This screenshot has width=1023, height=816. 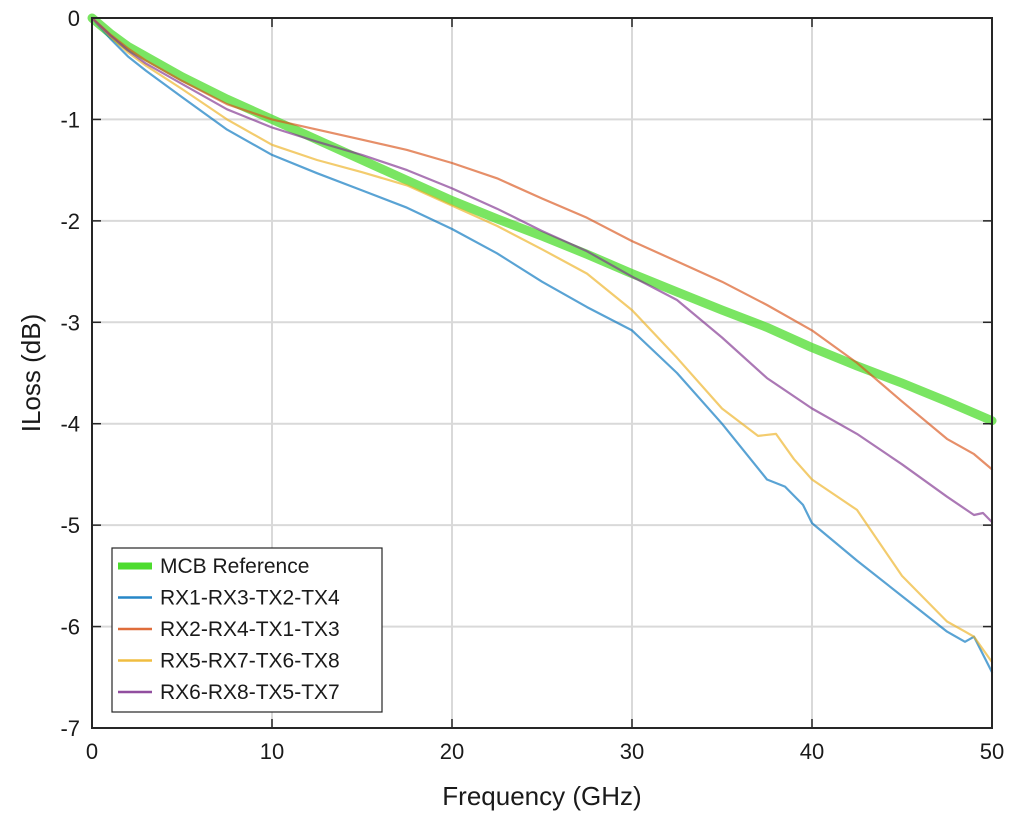 I want to click on y-tick-label: -6, so click(x=70, y=627).